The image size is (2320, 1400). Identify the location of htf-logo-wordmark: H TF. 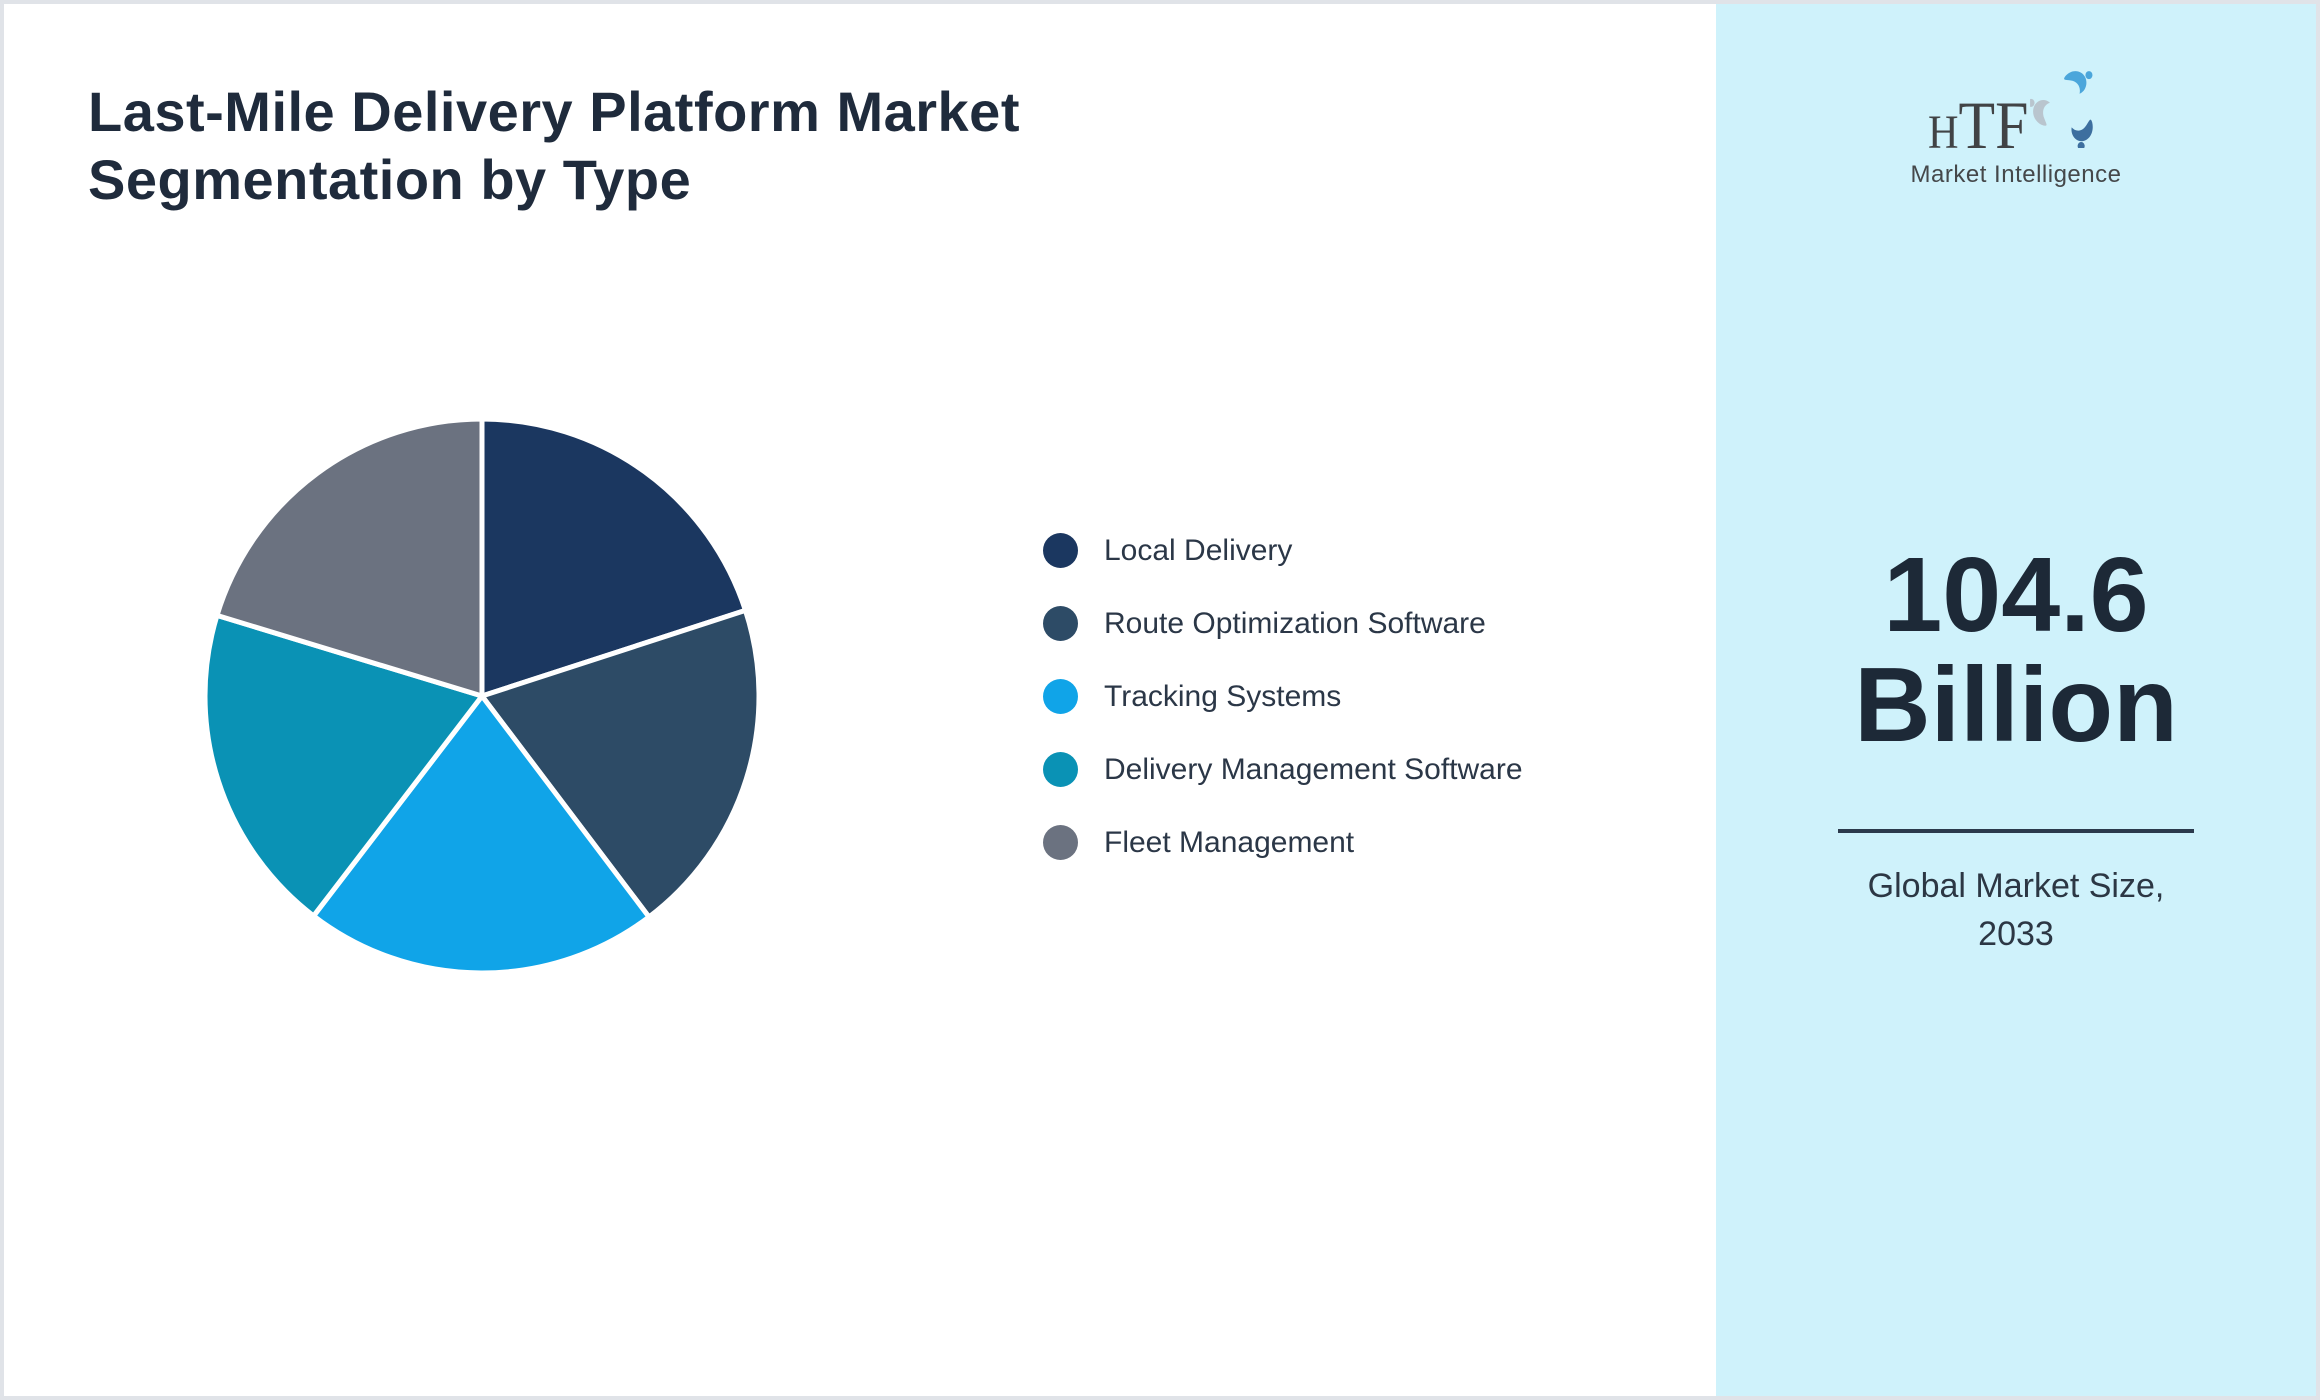
(2016, 113).